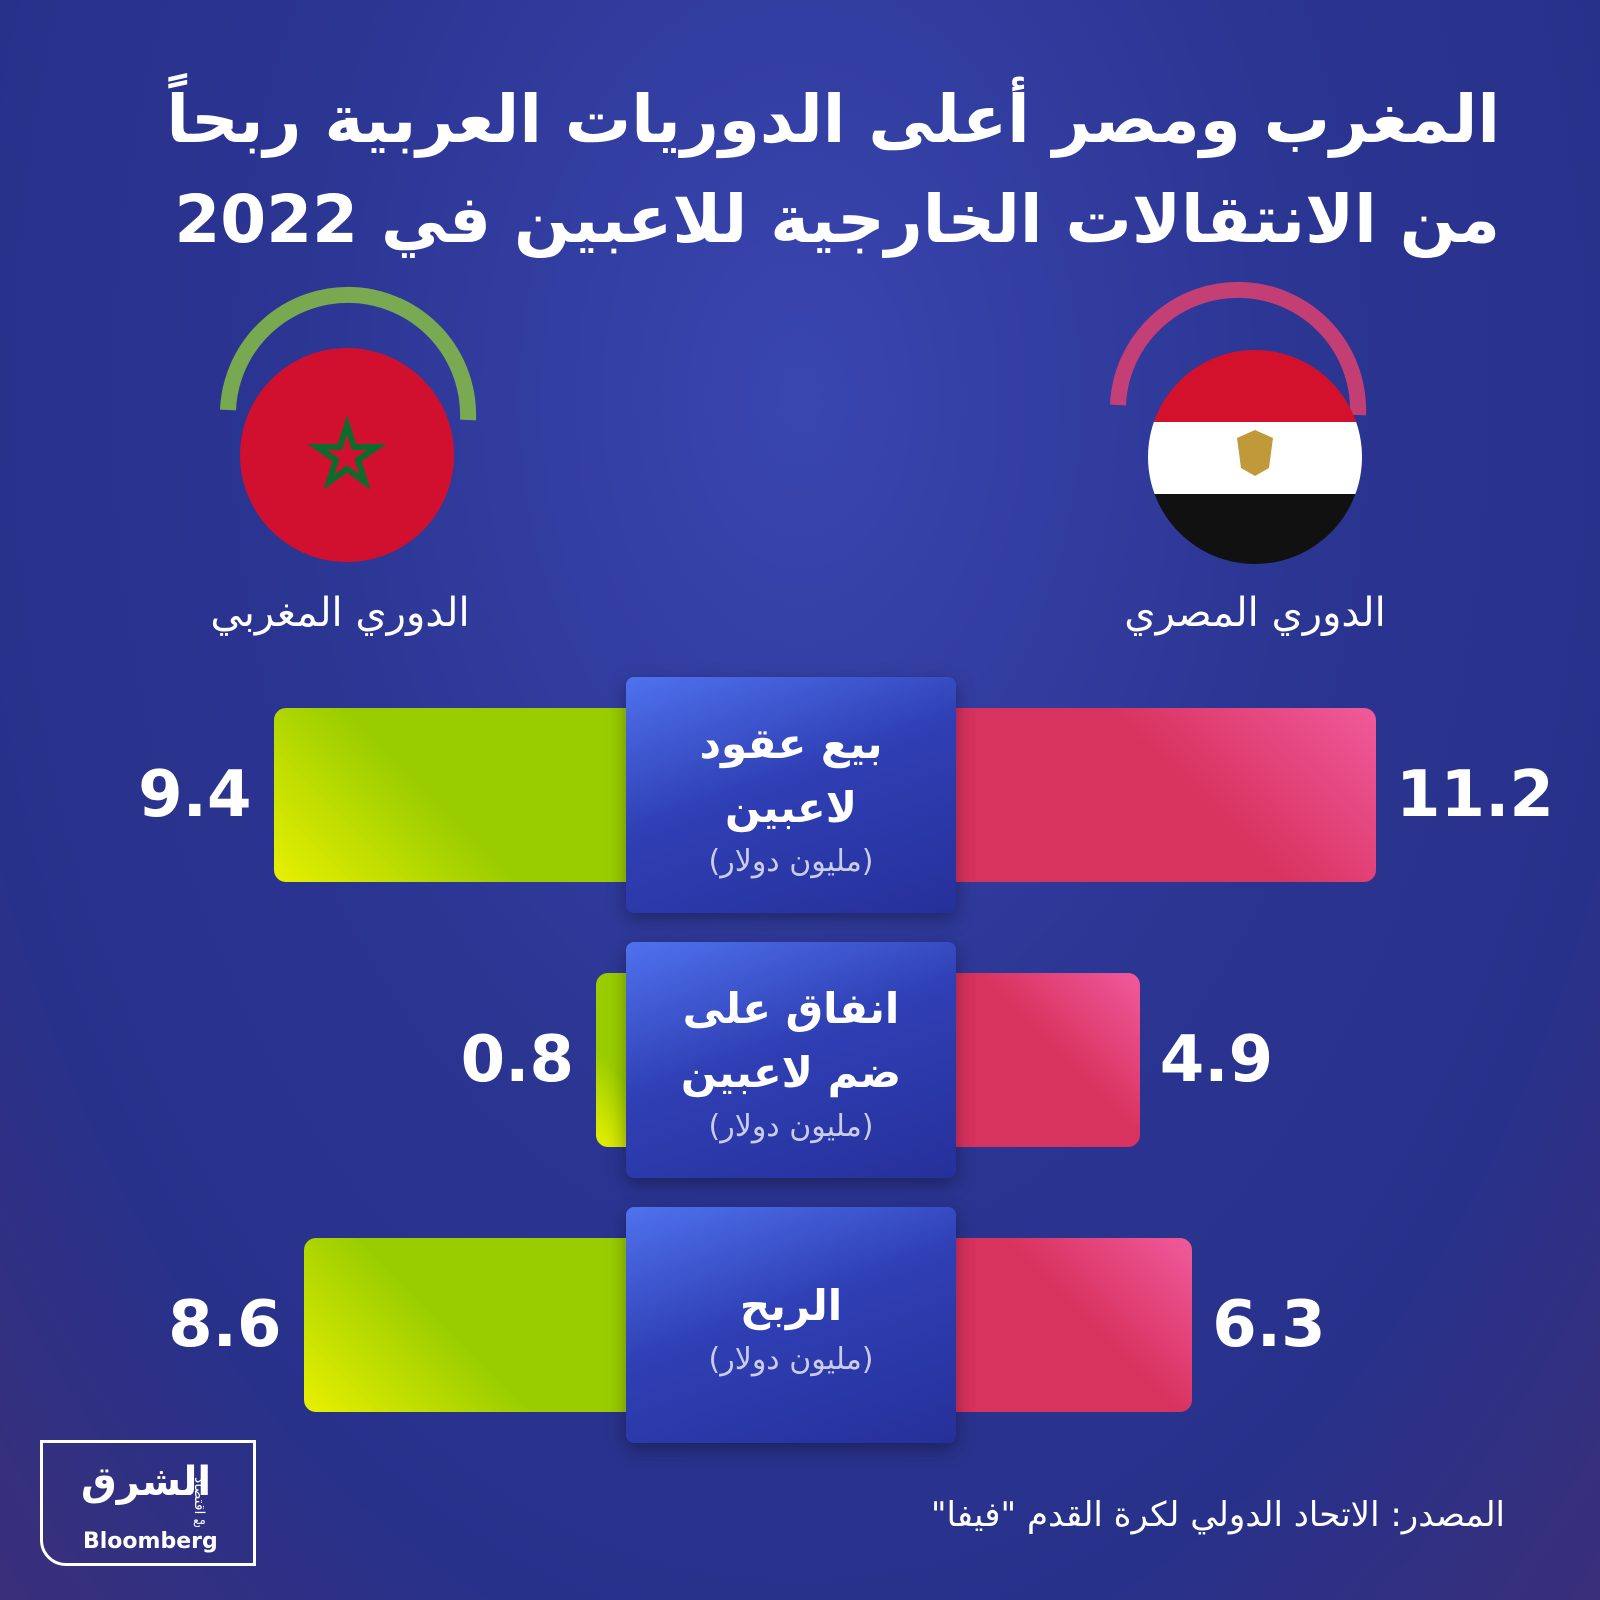  What do you see at coordinates (199, 1496) in the screenshot?
I see `brand-sub: اقتصاد` at bounding box center [199, 1496].